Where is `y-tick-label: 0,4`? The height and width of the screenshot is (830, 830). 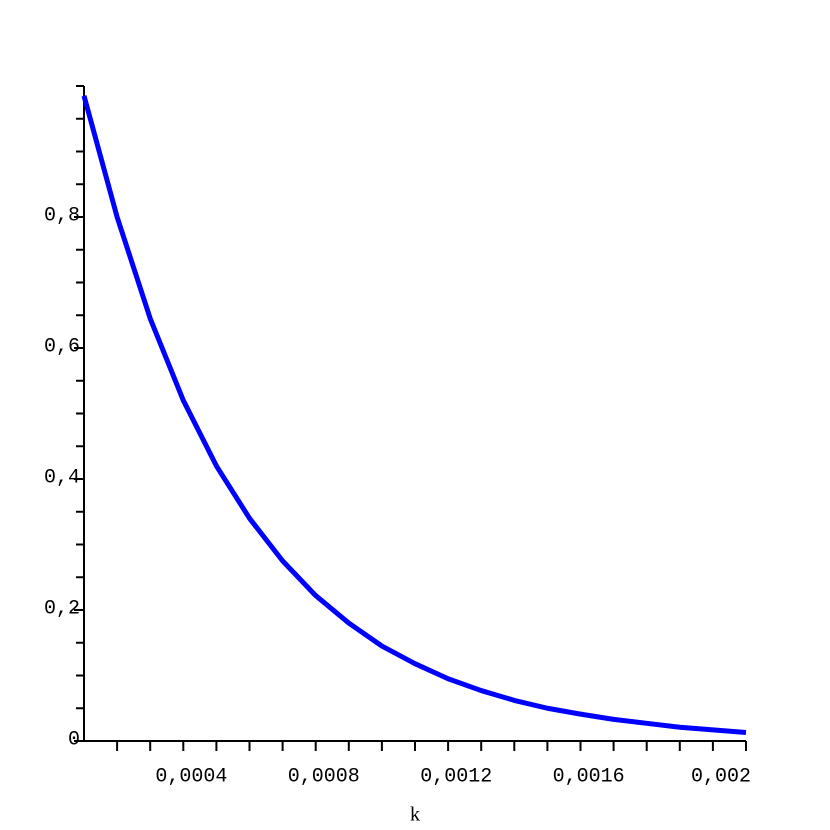 y-tick-label: 0,4 is located at coordinates (62, 477).